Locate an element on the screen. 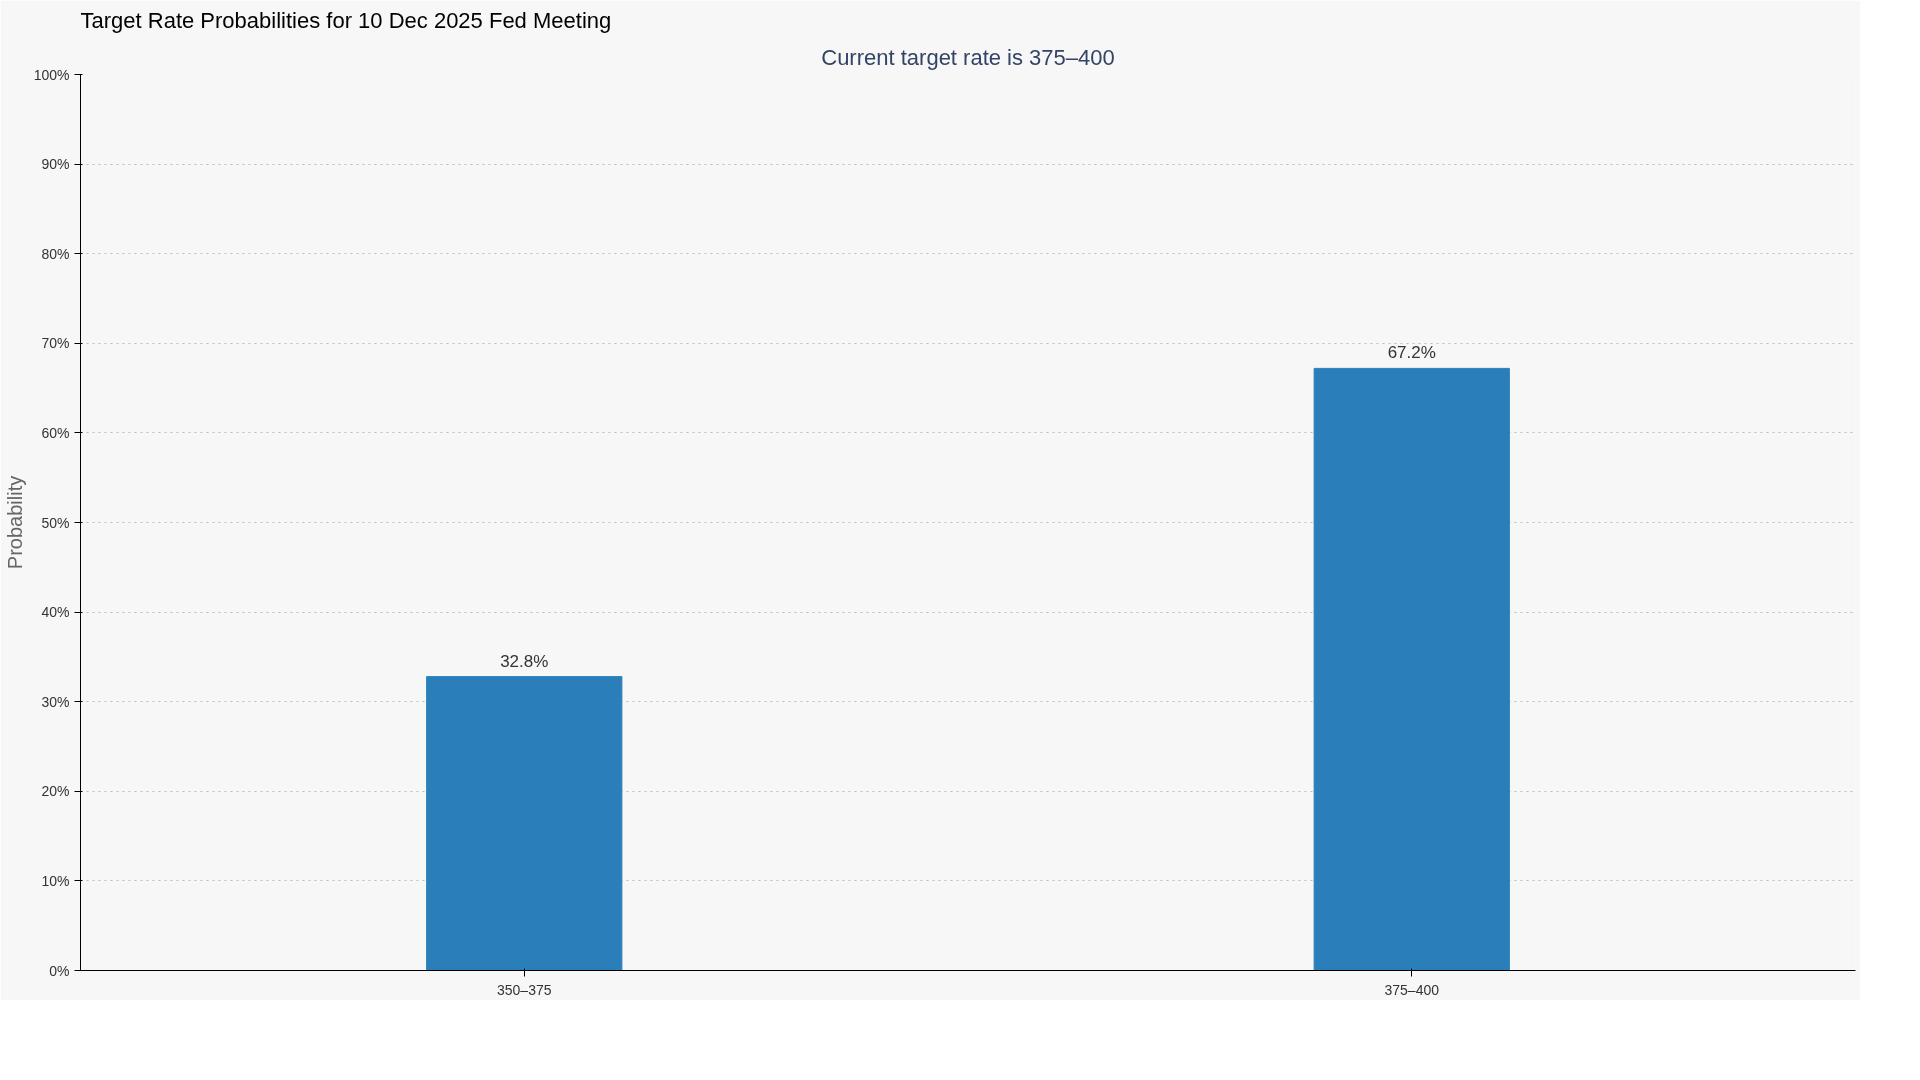 Image resolution: width=1920 pixels, height=1080 pixels. chart-subtitle: Current target rate is 375–400 is located at coordinates (968, 57).